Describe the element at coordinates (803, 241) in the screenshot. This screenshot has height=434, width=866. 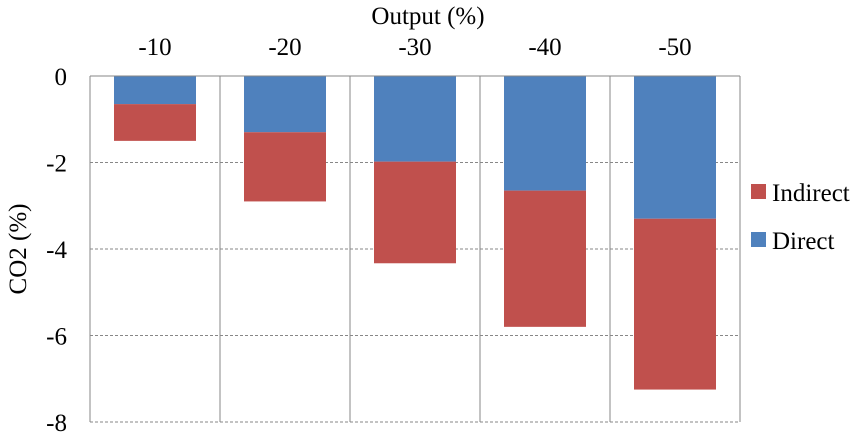
I see `legend-label-direct: Direct` at that location.